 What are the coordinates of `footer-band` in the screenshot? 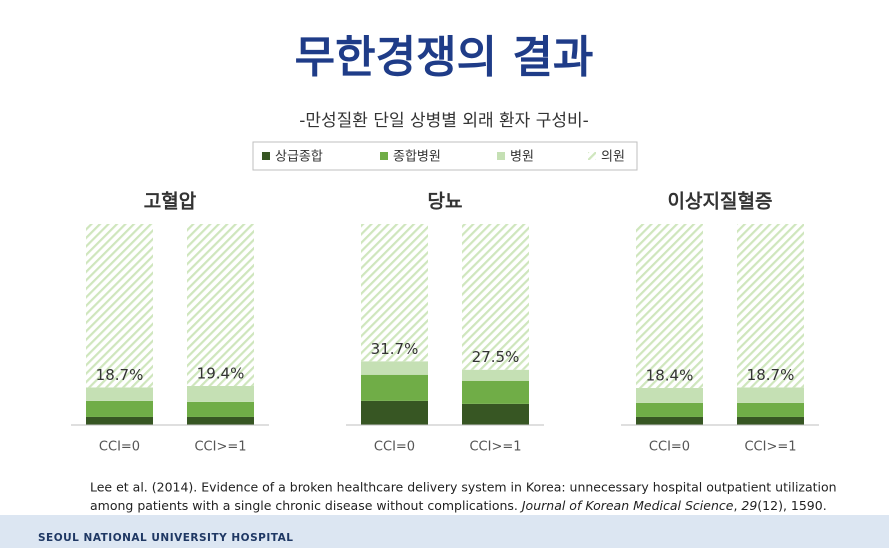 It's located at (444, 531).